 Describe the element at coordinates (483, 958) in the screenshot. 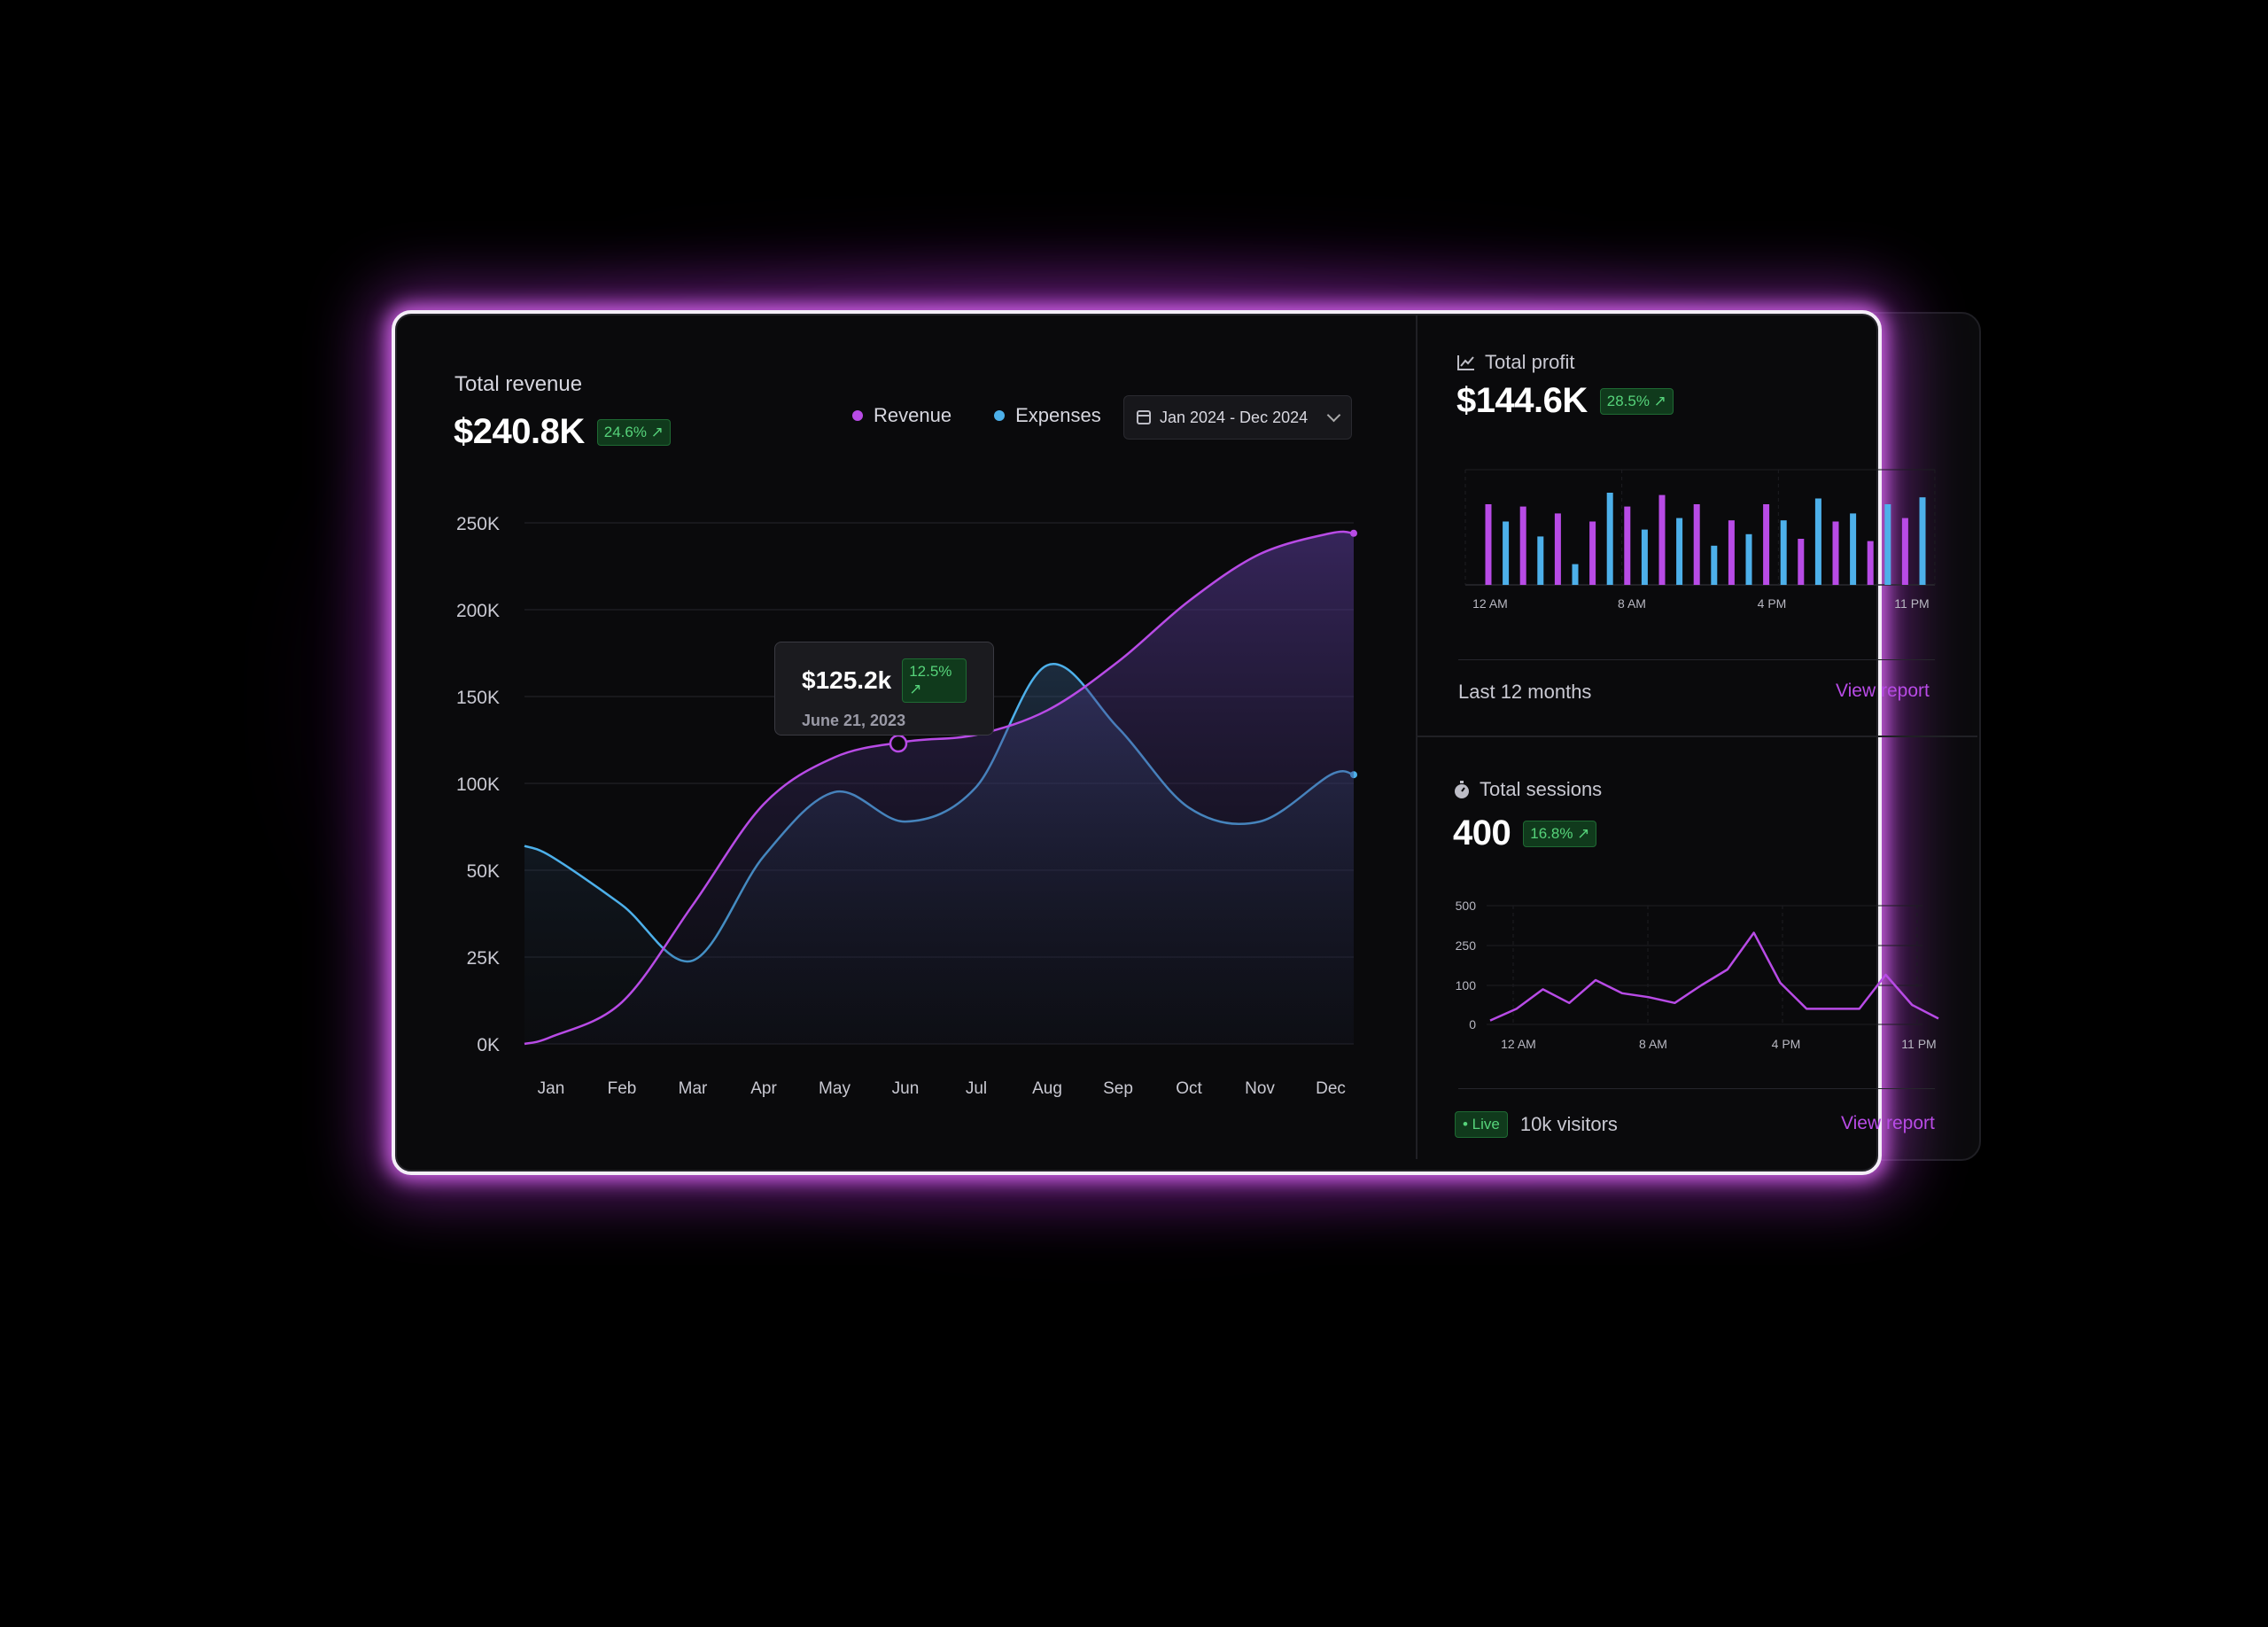

I see `y-tick-label: 25K` at that location.